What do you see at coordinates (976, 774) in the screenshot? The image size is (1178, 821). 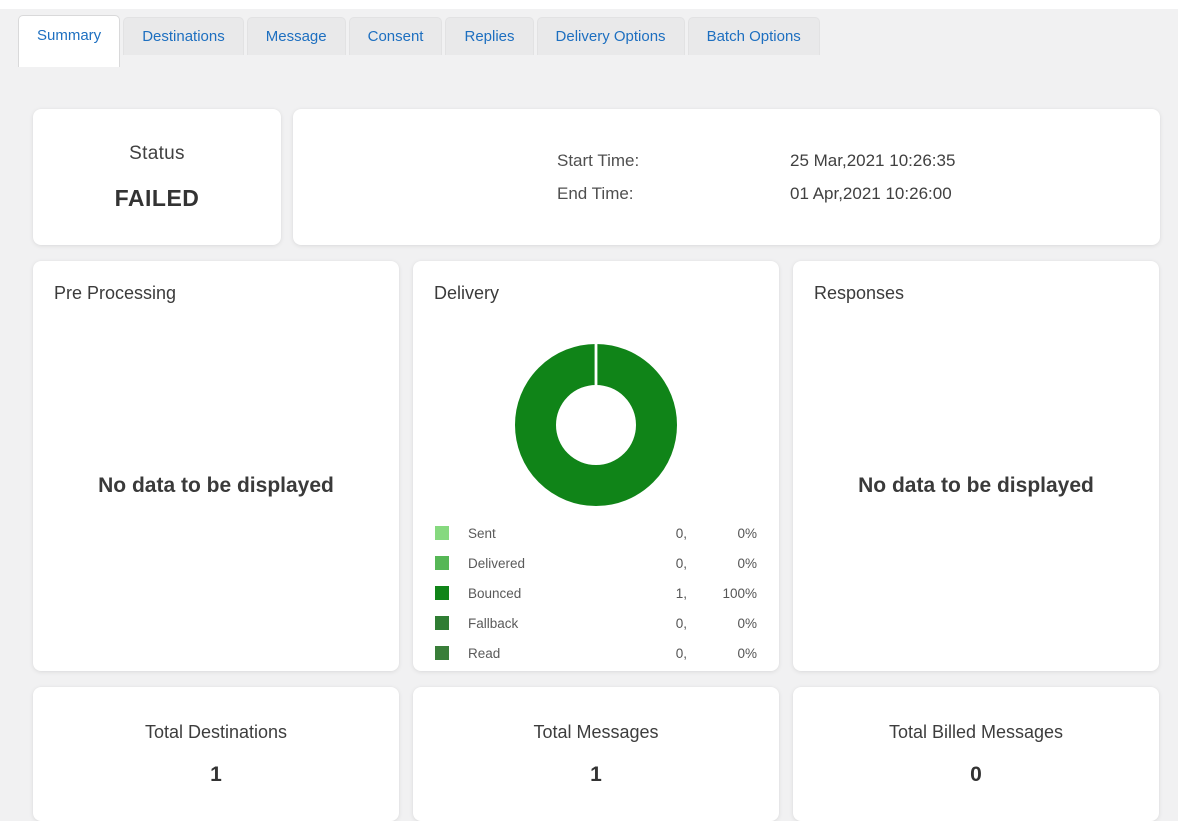 I see `total-billed-messages-value: 0` at bounding box center [976, 774].